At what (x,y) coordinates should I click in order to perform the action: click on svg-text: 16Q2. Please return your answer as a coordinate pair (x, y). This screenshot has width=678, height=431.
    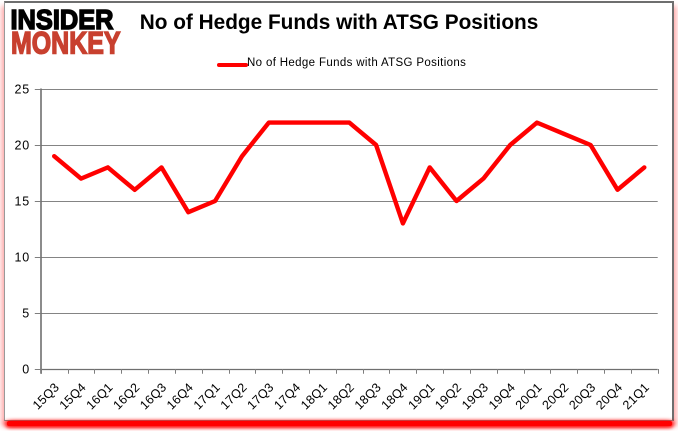
    Looking at the image, I should click on (126, 396).